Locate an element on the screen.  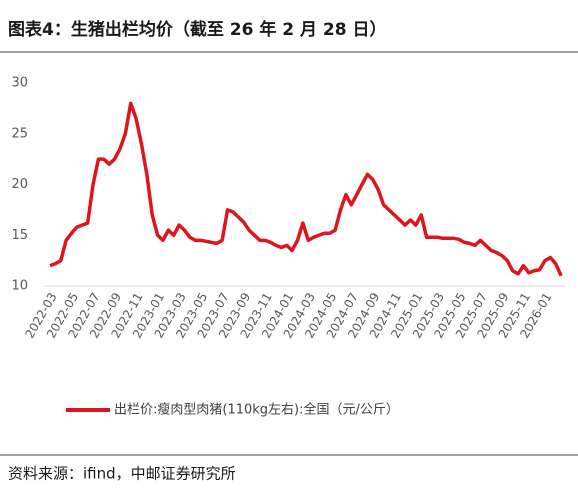
source: 资料来源：ifind，中邮证券研究所 is located at coordinates (122, 474).